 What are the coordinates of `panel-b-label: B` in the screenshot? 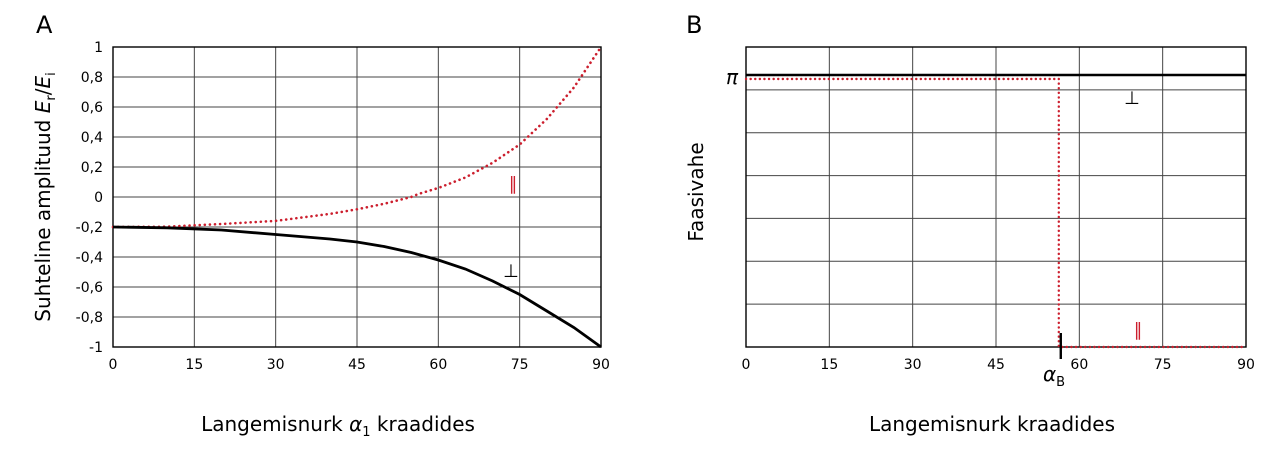 It's located at (694, 25).